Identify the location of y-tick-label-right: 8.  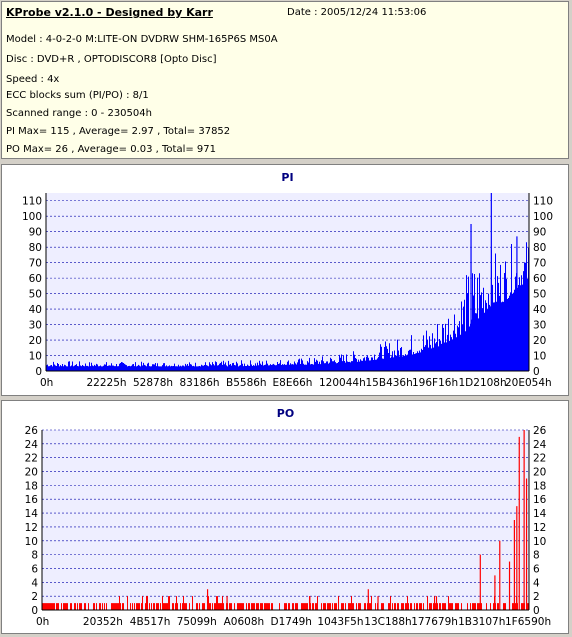
(536, 556).